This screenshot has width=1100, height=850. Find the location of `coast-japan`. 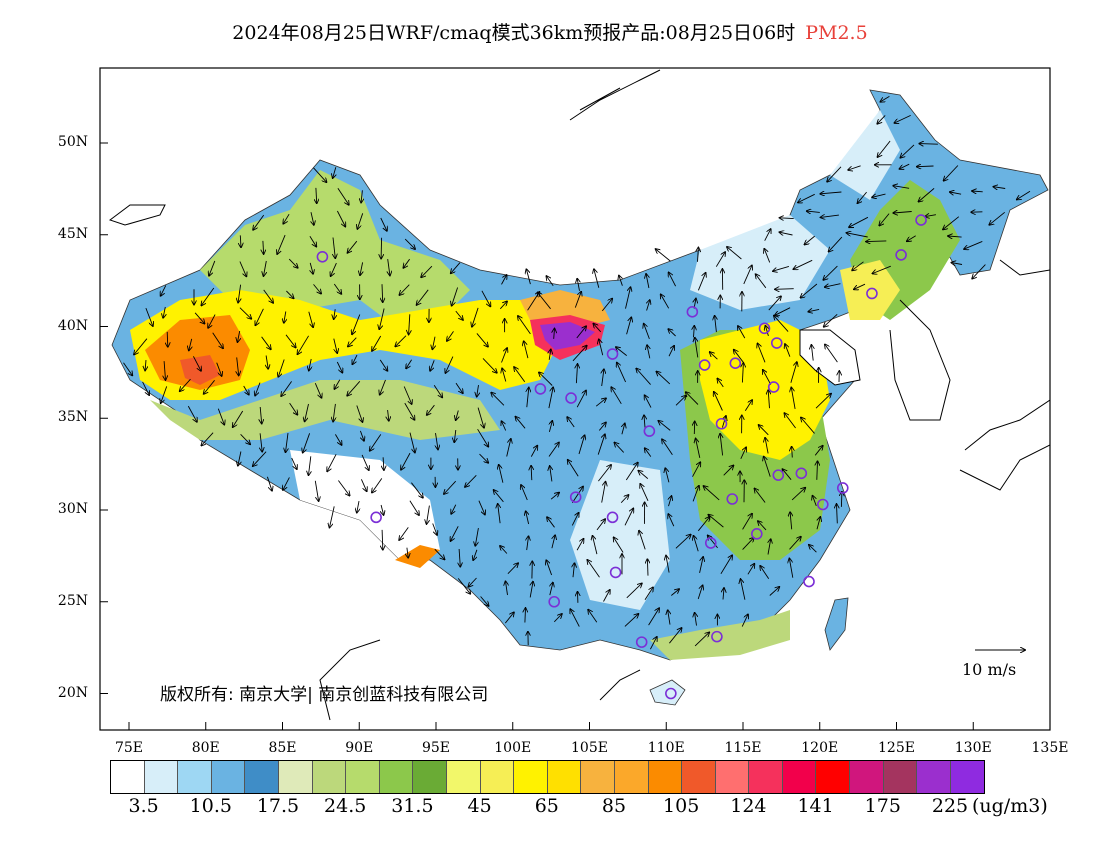

coast-japan is located at coordinates (1004, 375).